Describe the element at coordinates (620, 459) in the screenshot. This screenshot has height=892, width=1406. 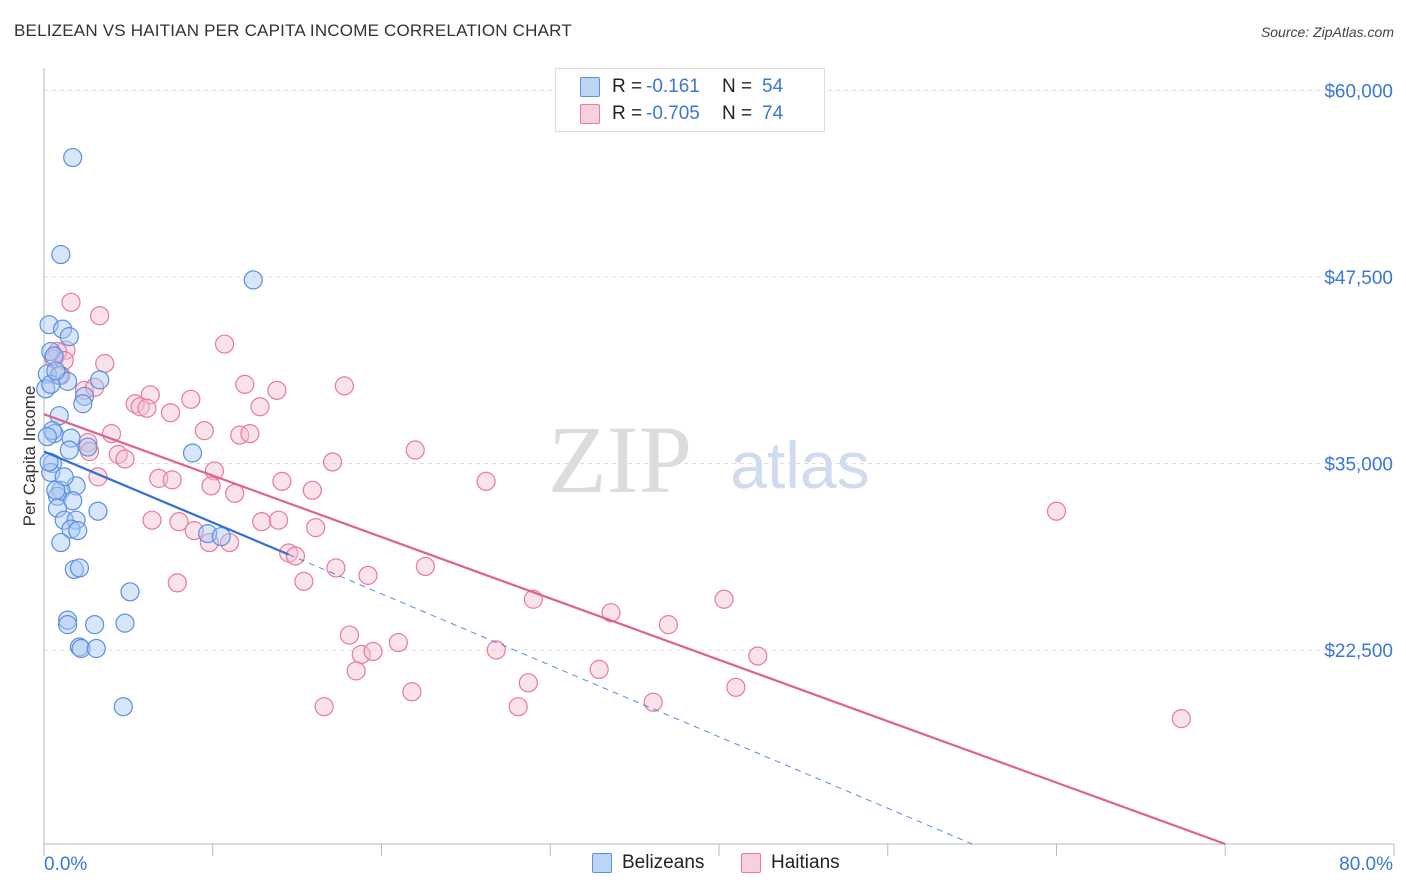
I see `watermark-zip: ZIP` at that location.